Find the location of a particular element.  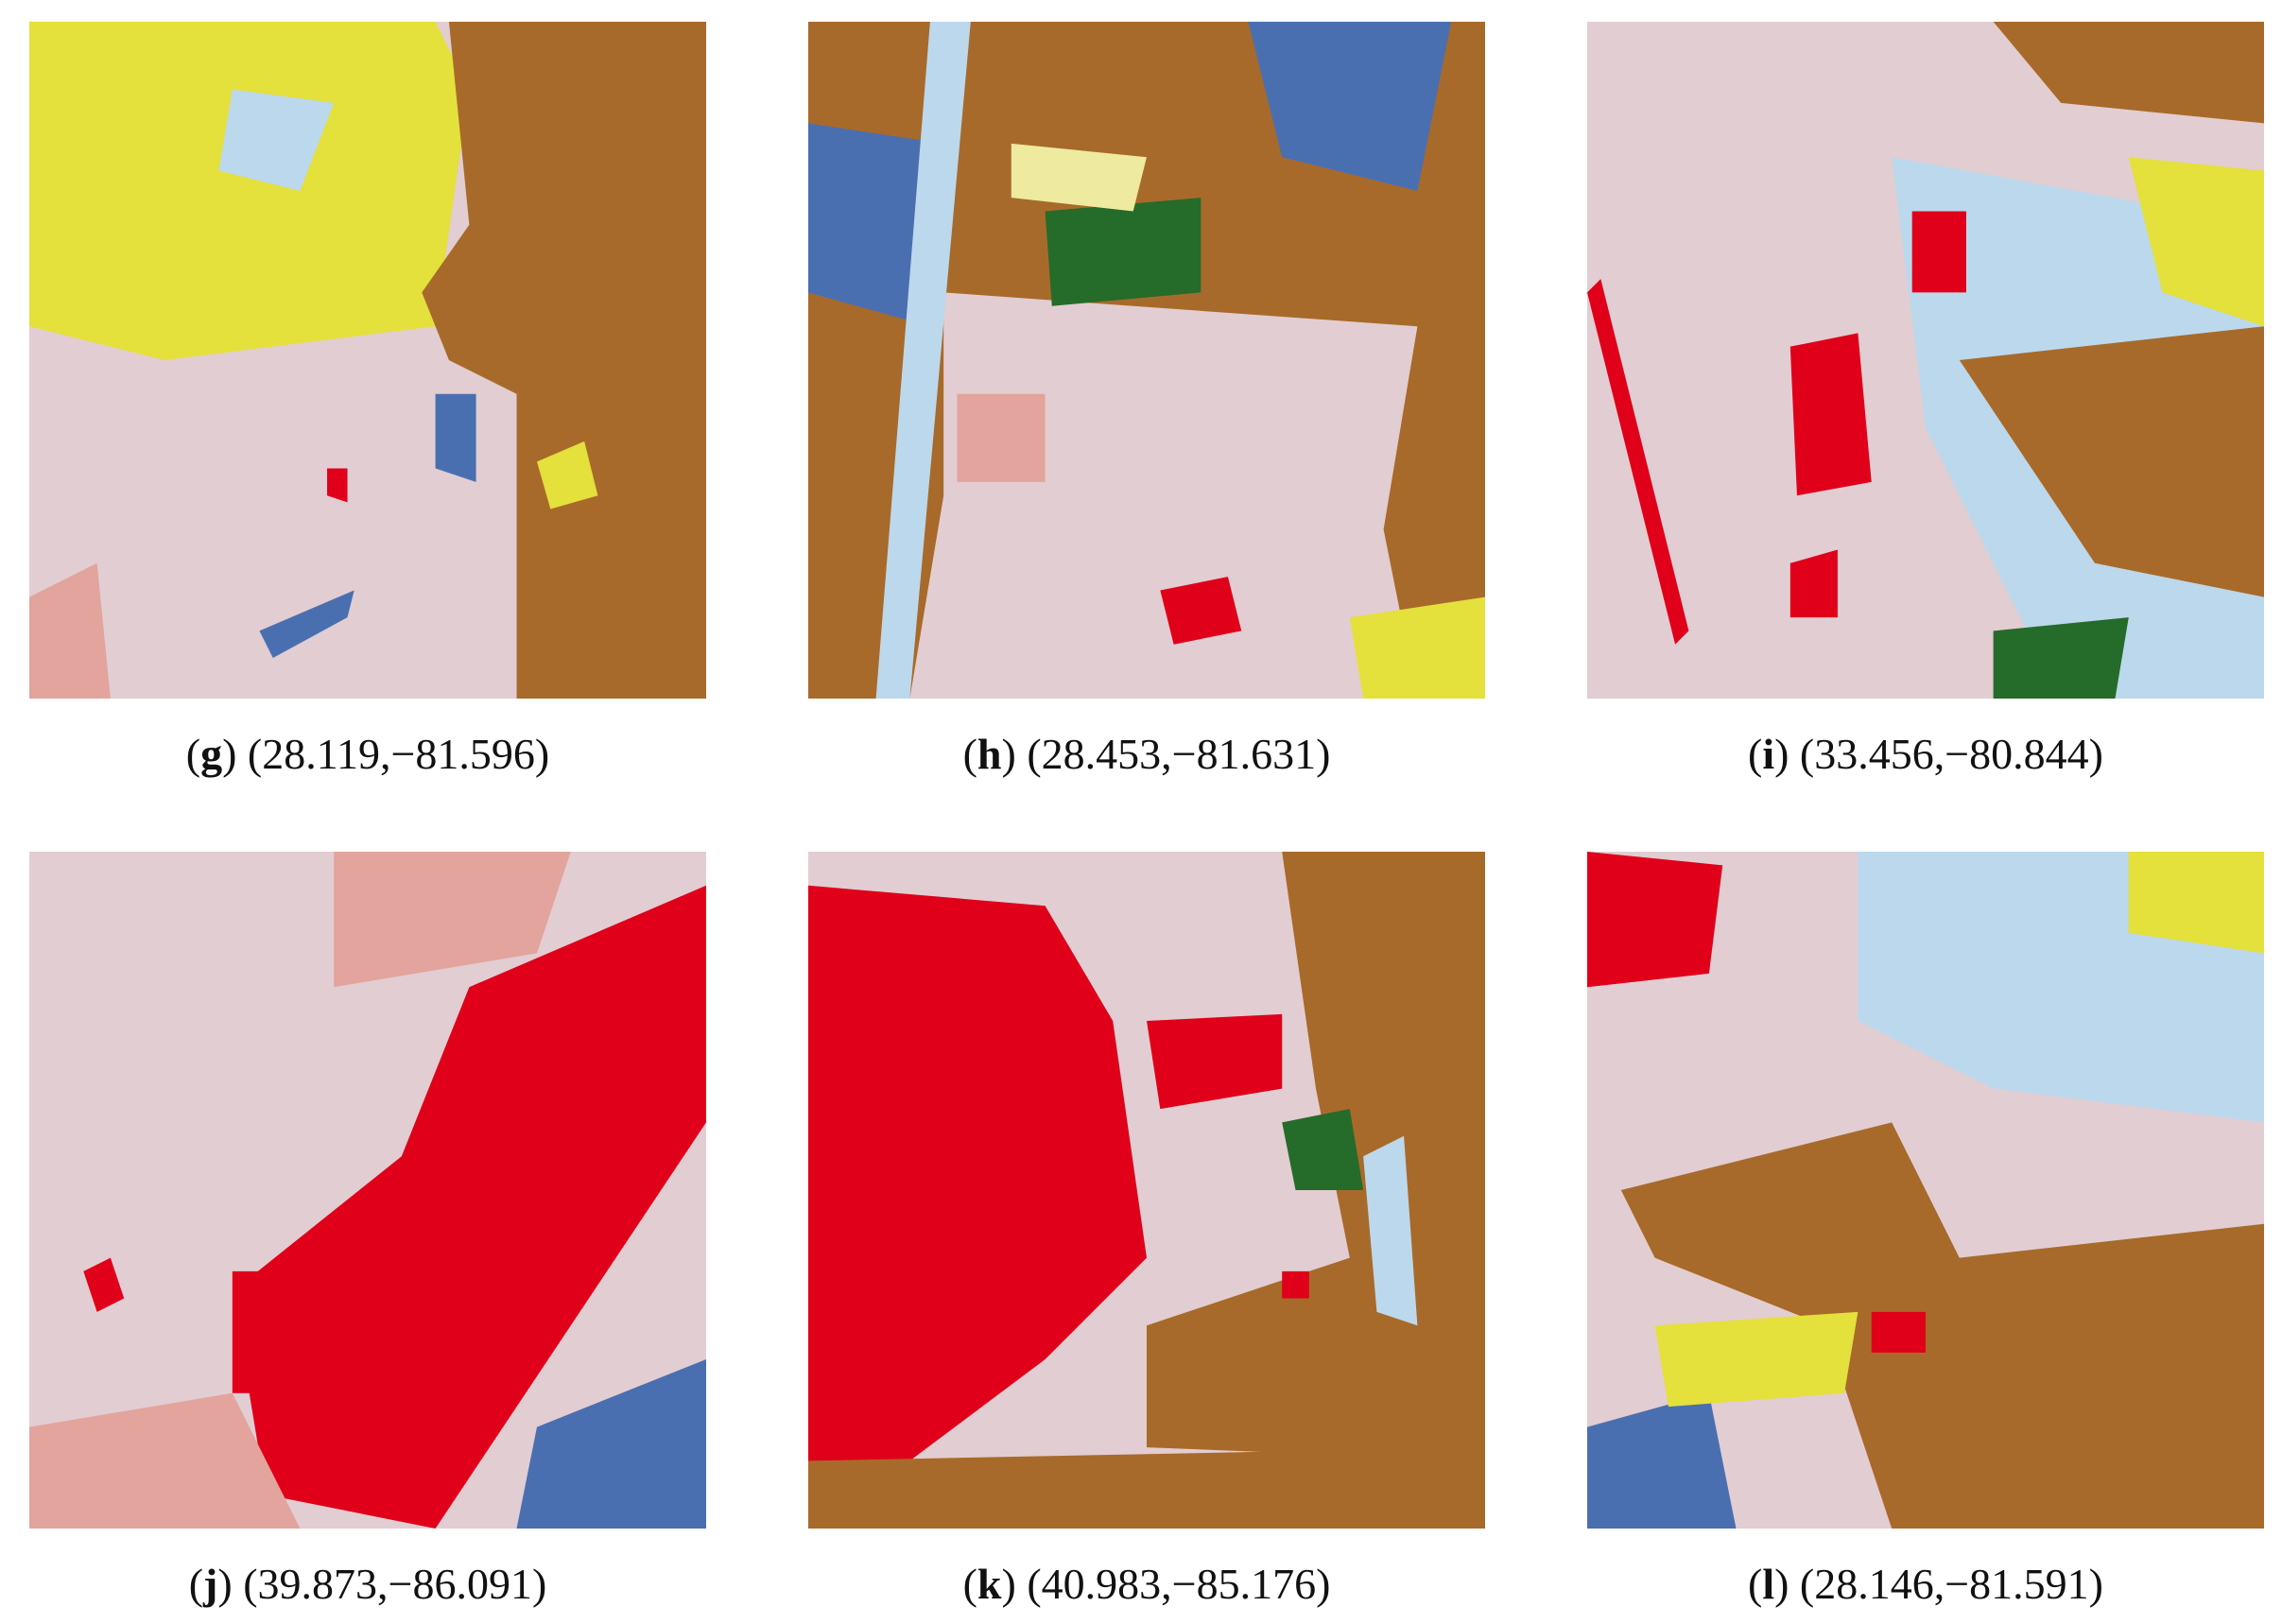

caption: (j) (39.873,−86.091) is located at coordinates (367, 1584).